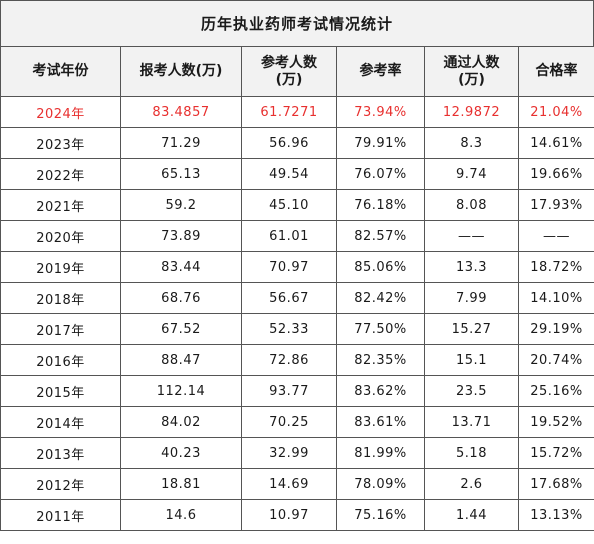  What do you see at coordinates (556, 174) in the screenshot?
I see `cell-pass-rate: 19.66%` at bounding box center [556, 174].